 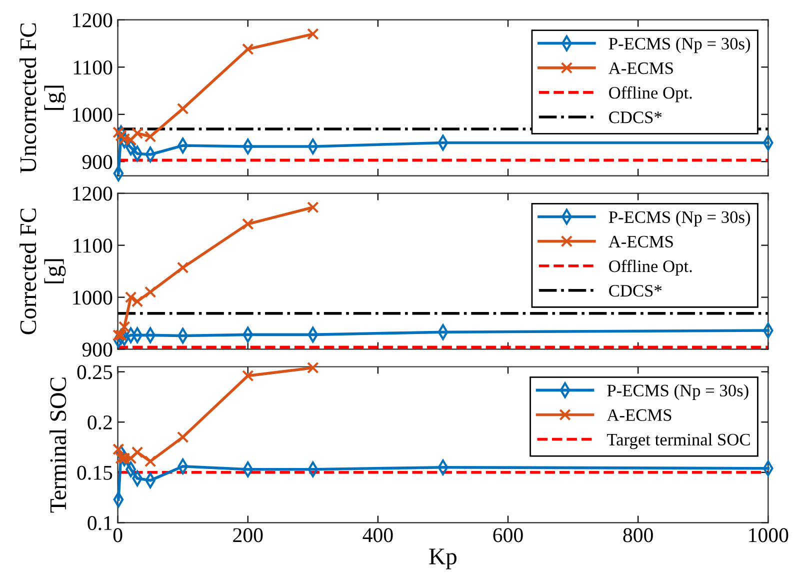 What do you see at coordinates (377, 535) in the screenshot?
I see `x-tick-label: 400` at bounding box center [377, 535].